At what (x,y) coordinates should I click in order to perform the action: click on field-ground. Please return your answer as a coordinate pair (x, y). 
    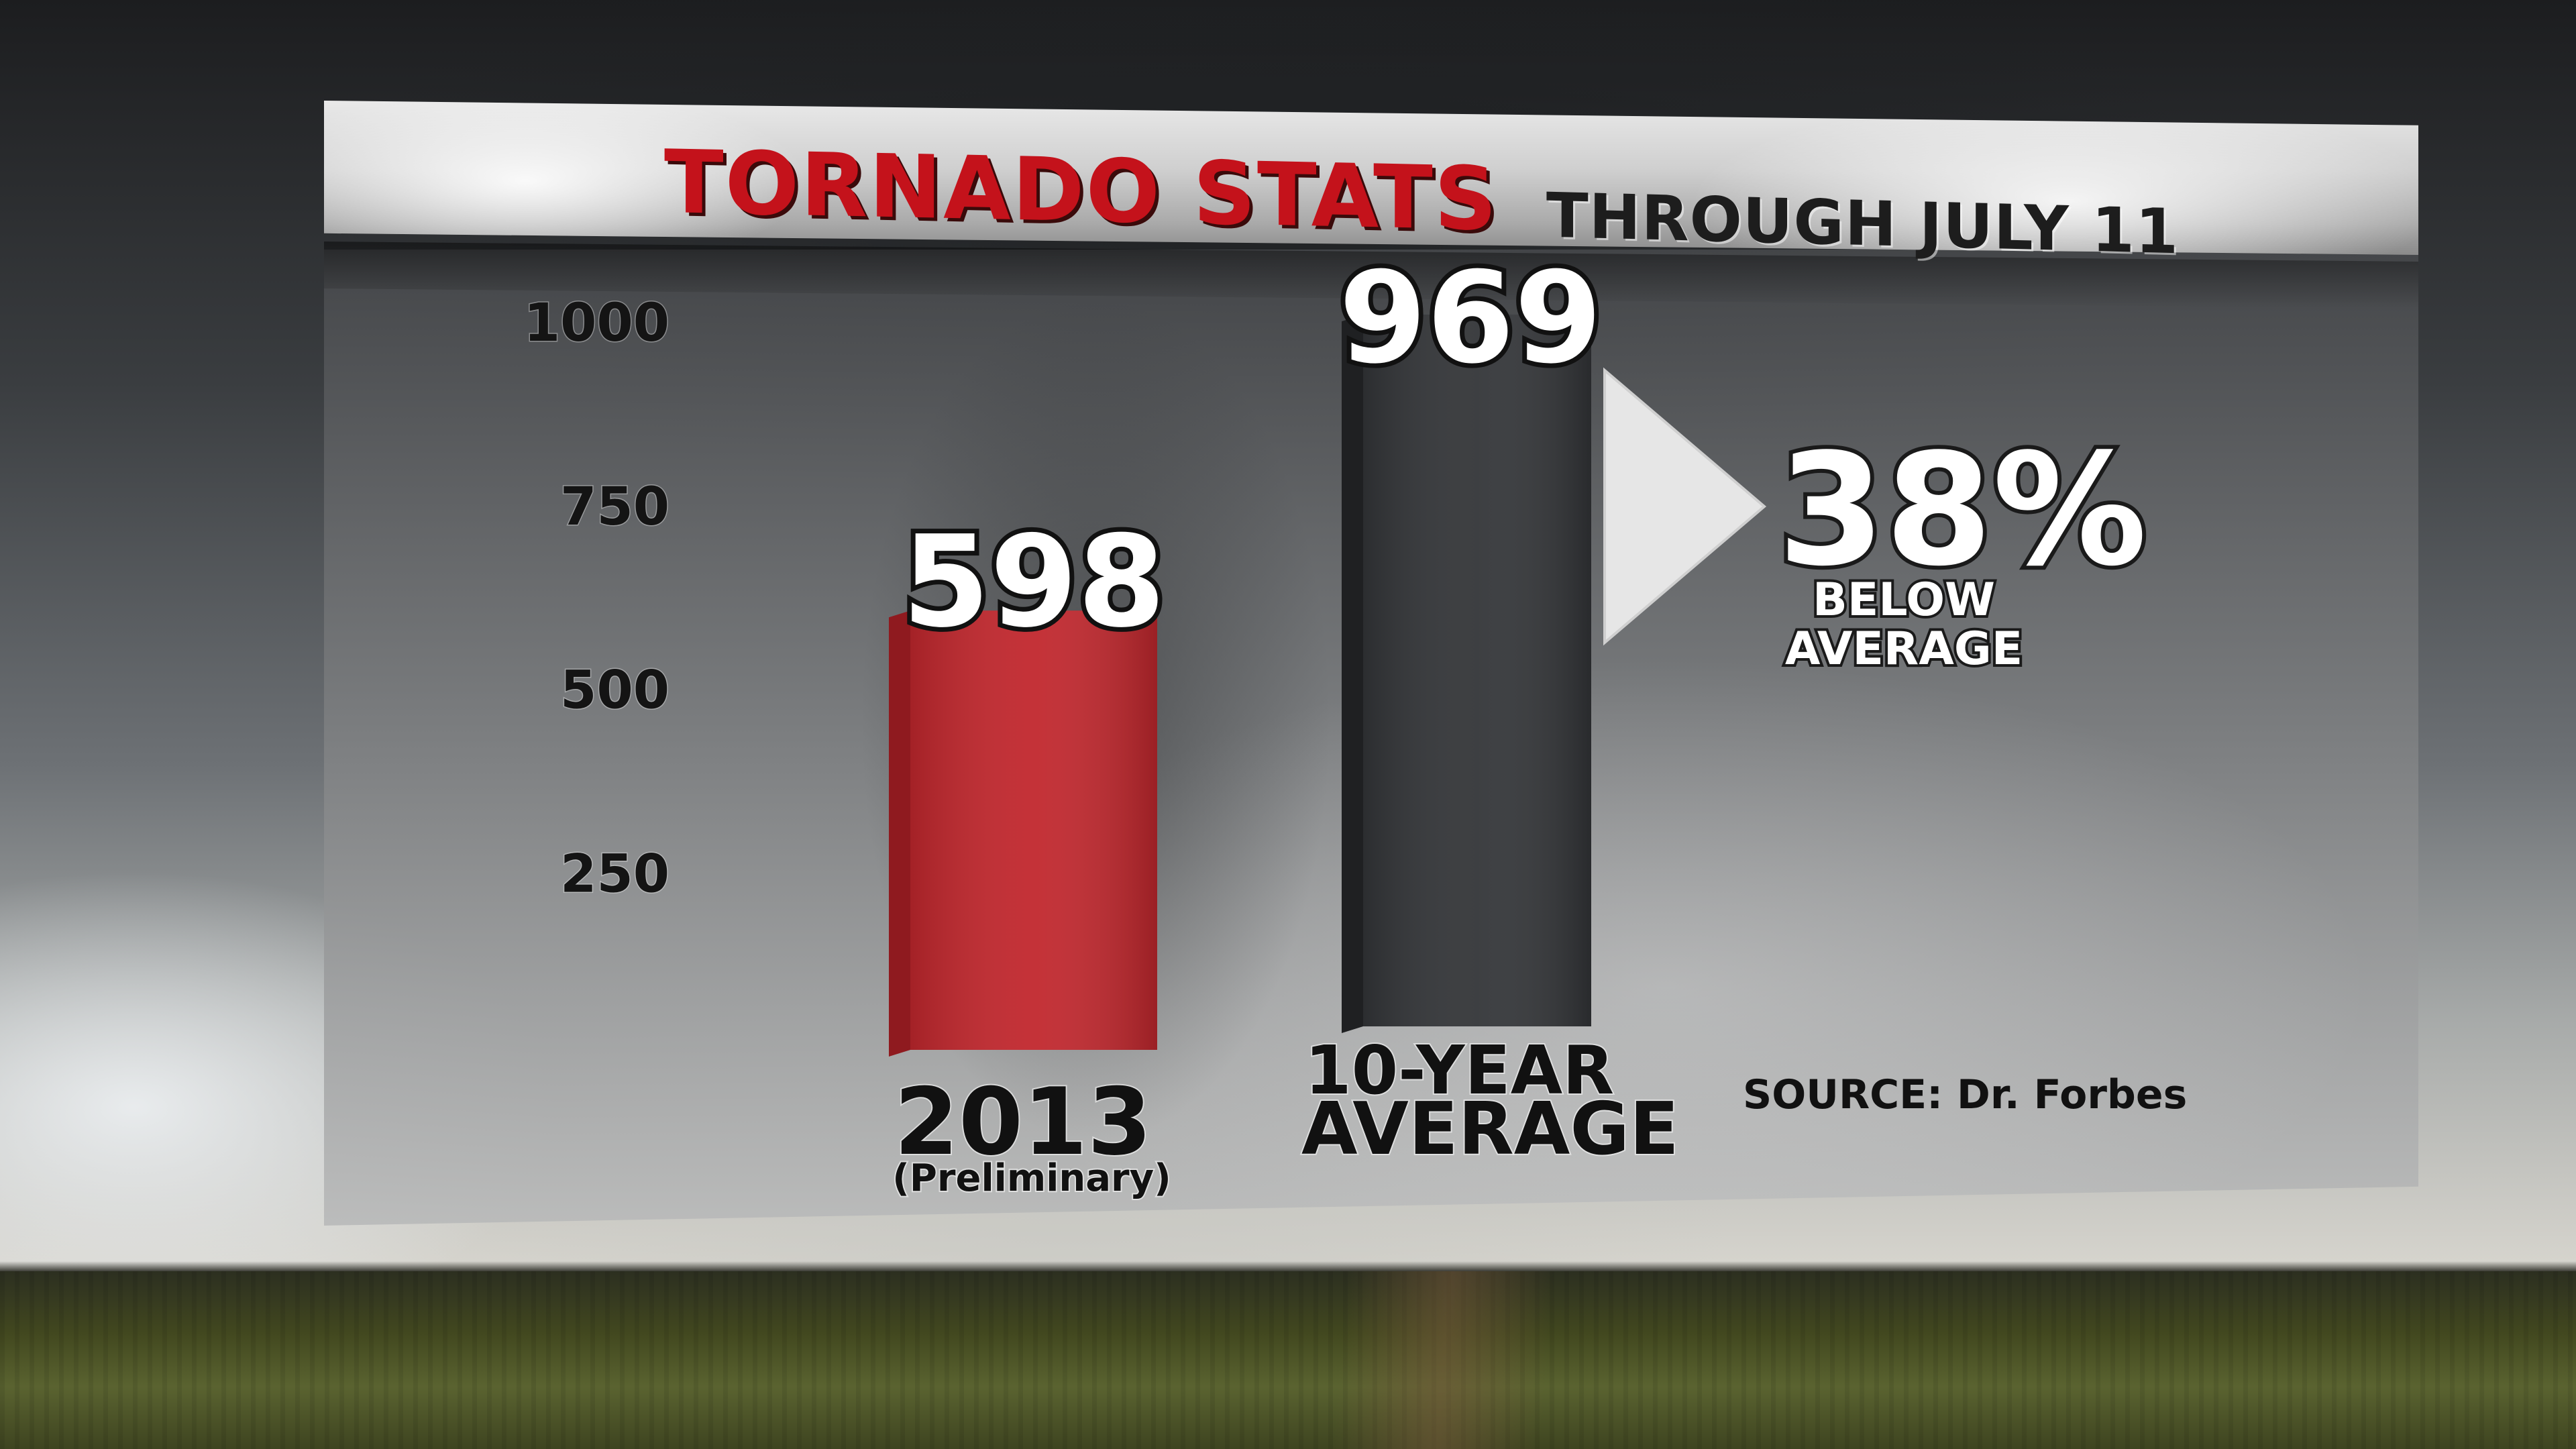
    Looking at the image, I should click on (1288, 1360).